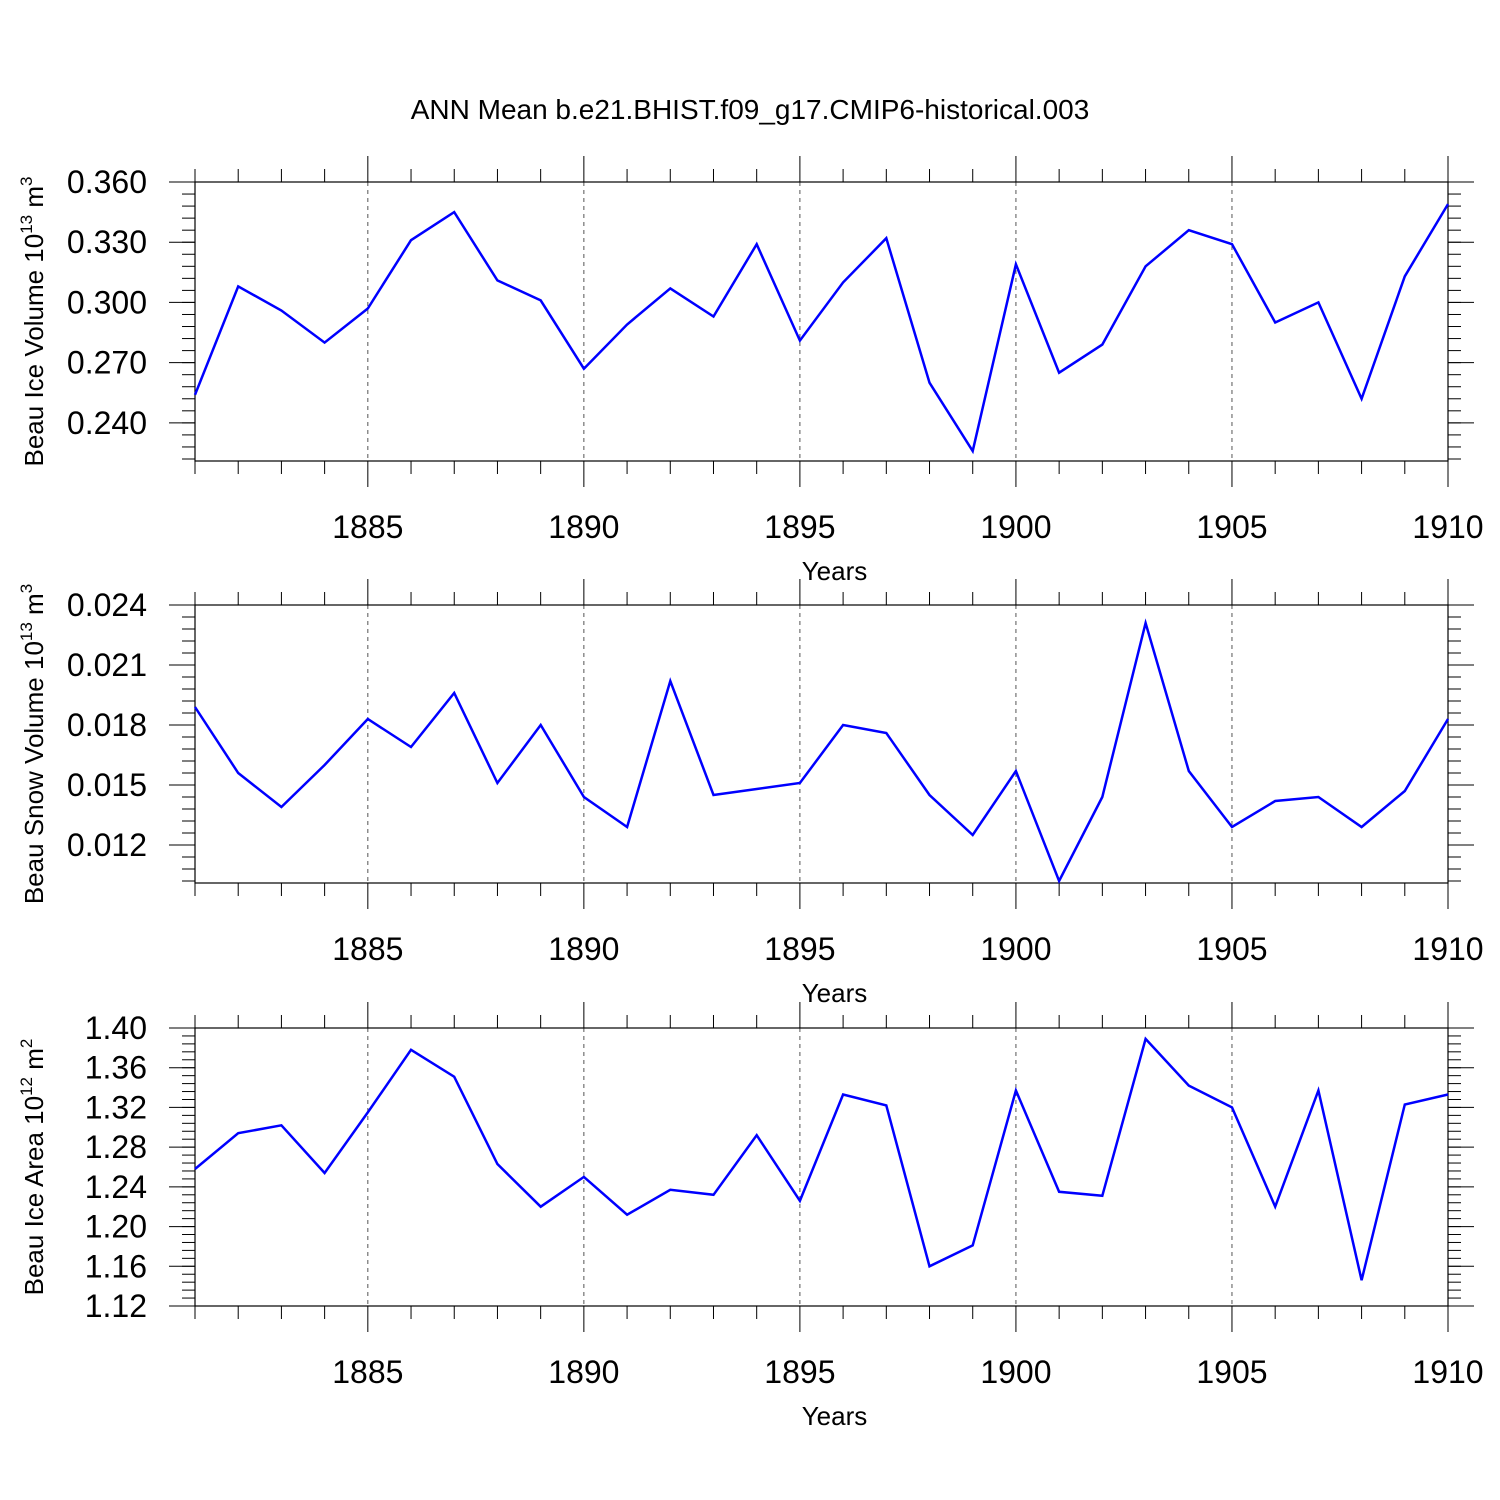 Image resolution: width=1500 pixels, height=1500 pixels. Describe the element at coordinates (33, 1167) in the screenshot. I see `y-axis-label: Beau Ice Area 1012 m2` at that location.